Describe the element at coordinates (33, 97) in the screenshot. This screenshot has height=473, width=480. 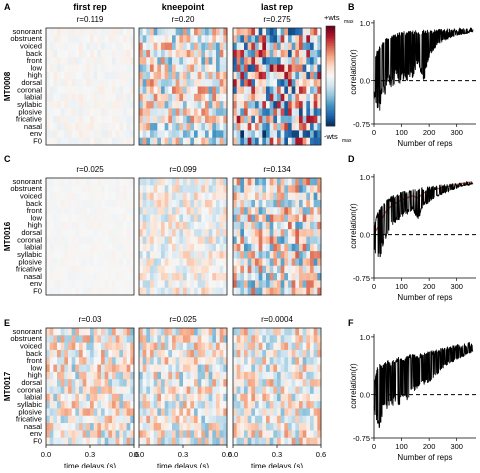
I see `feature-label: labial` at that location.